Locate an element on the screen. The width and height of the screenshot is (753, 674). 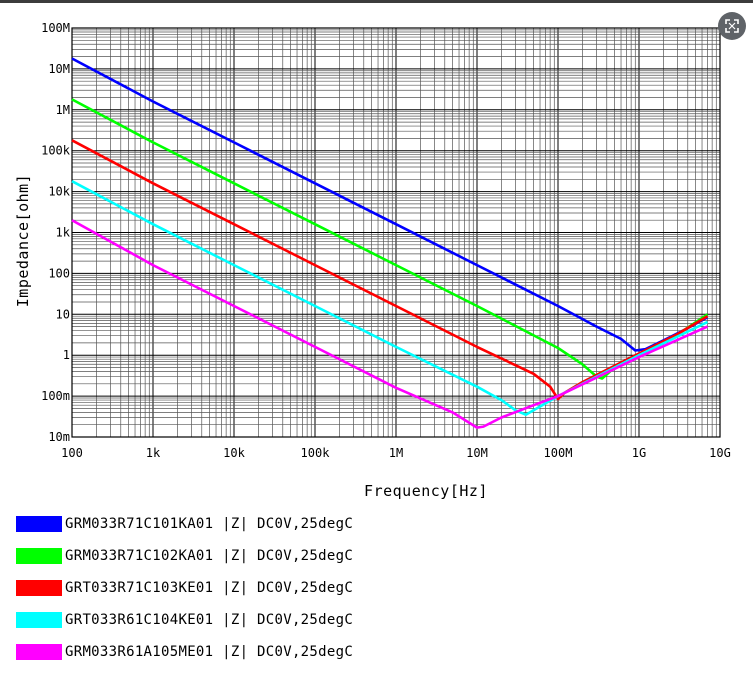
expand-icon is located at coordinates (732, 26).